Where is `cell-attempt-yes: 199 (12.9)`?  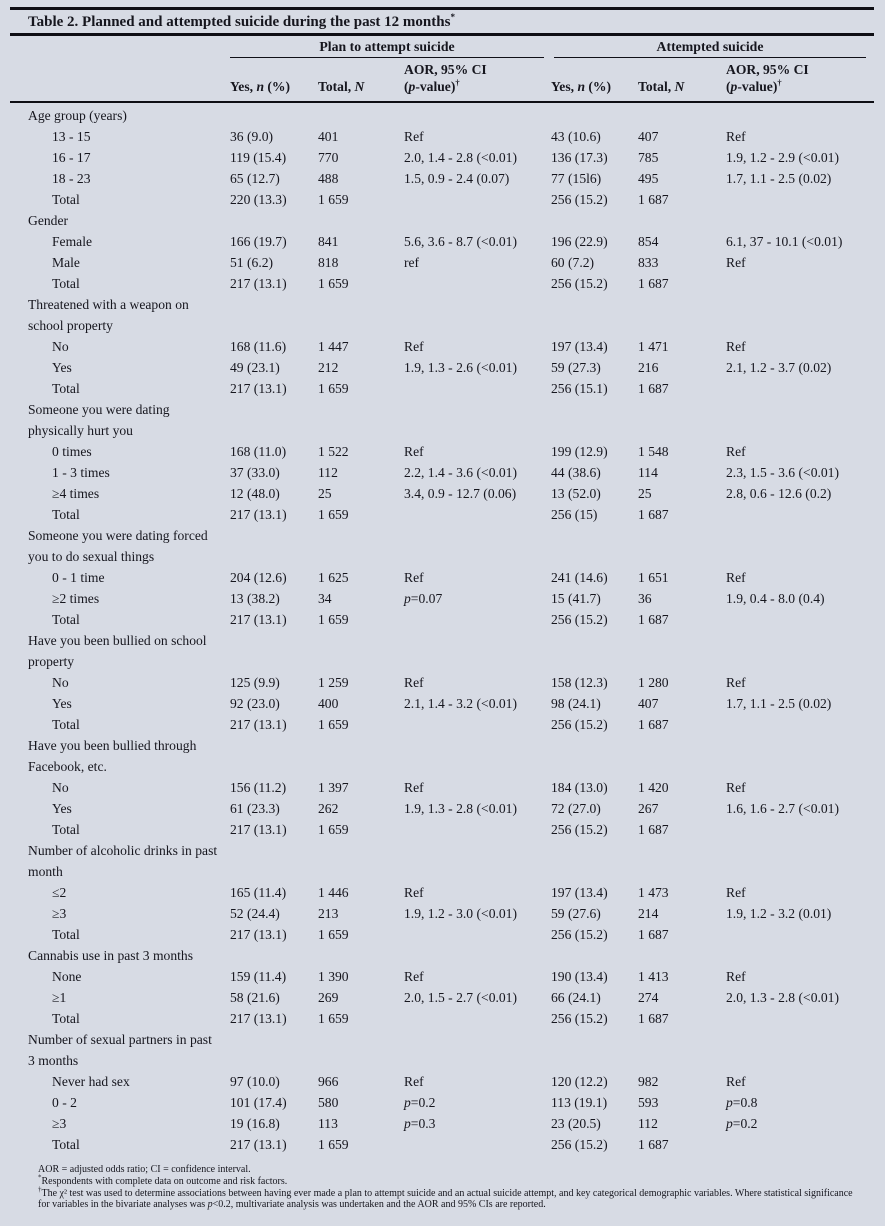
cell-attempt-yes: 199 (12.9) is located at coordinates (579, 451).